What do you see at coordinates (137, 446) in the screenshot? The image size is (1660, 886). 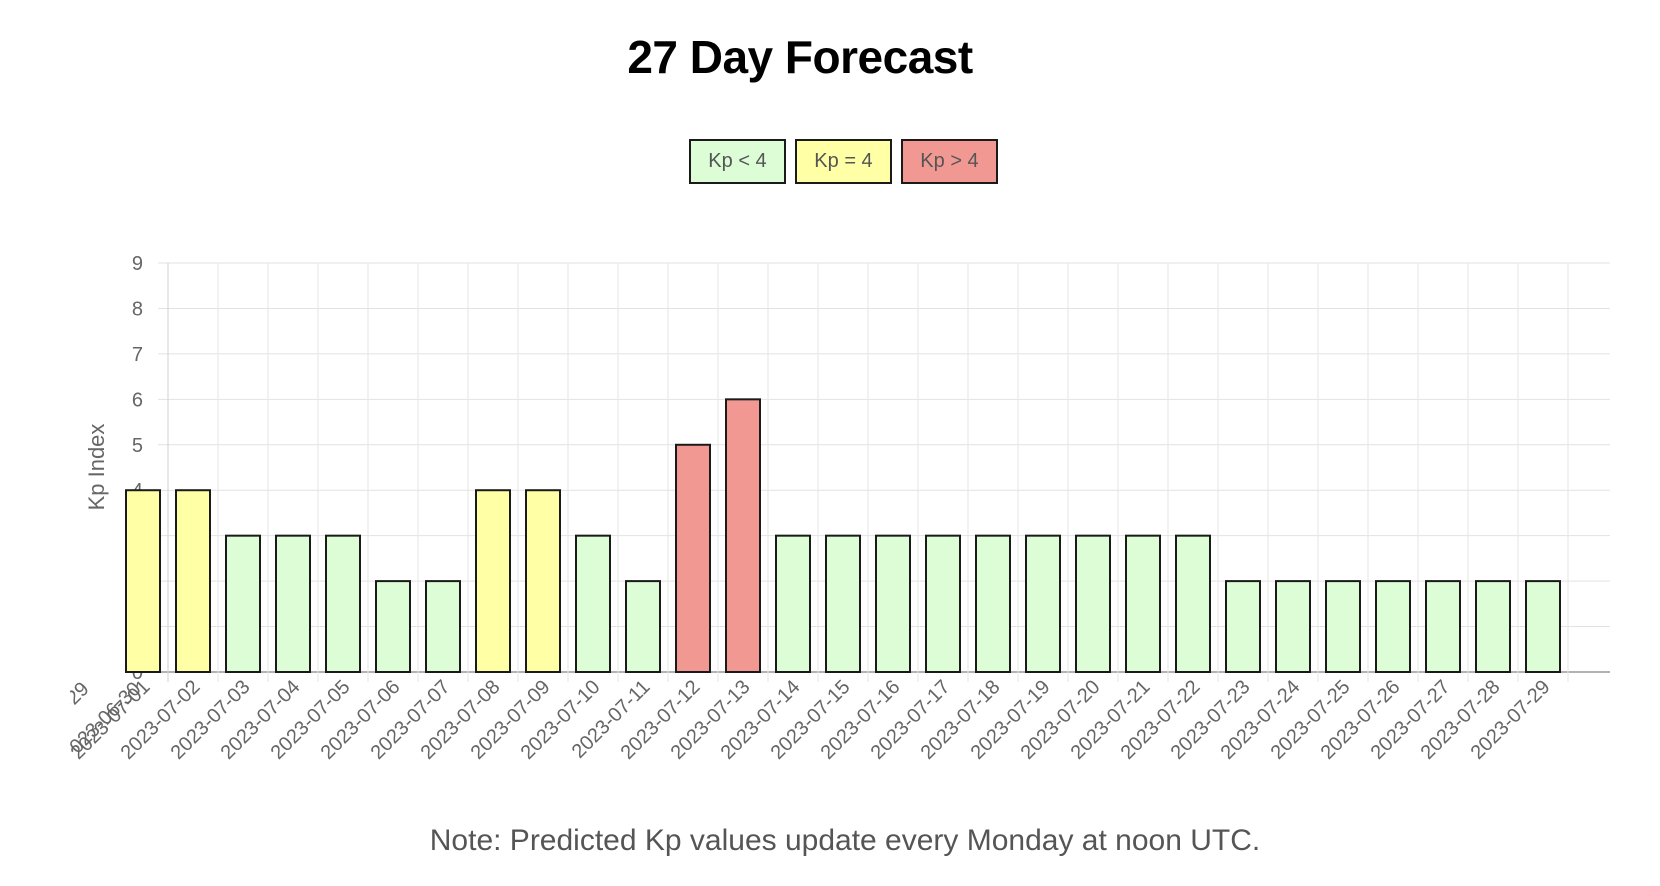 I see `y-tick-label: 5` at bounding box center [137, 446].